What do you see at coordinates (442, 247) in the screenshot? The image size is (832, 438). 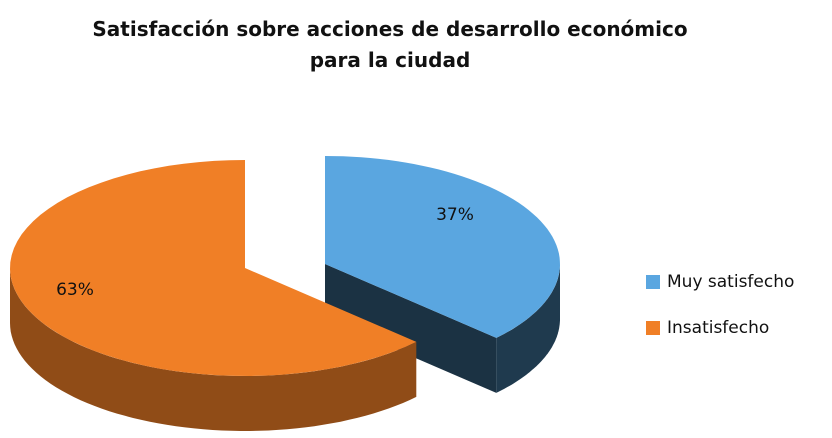 I see `slice` at bounding box center [442, 247].